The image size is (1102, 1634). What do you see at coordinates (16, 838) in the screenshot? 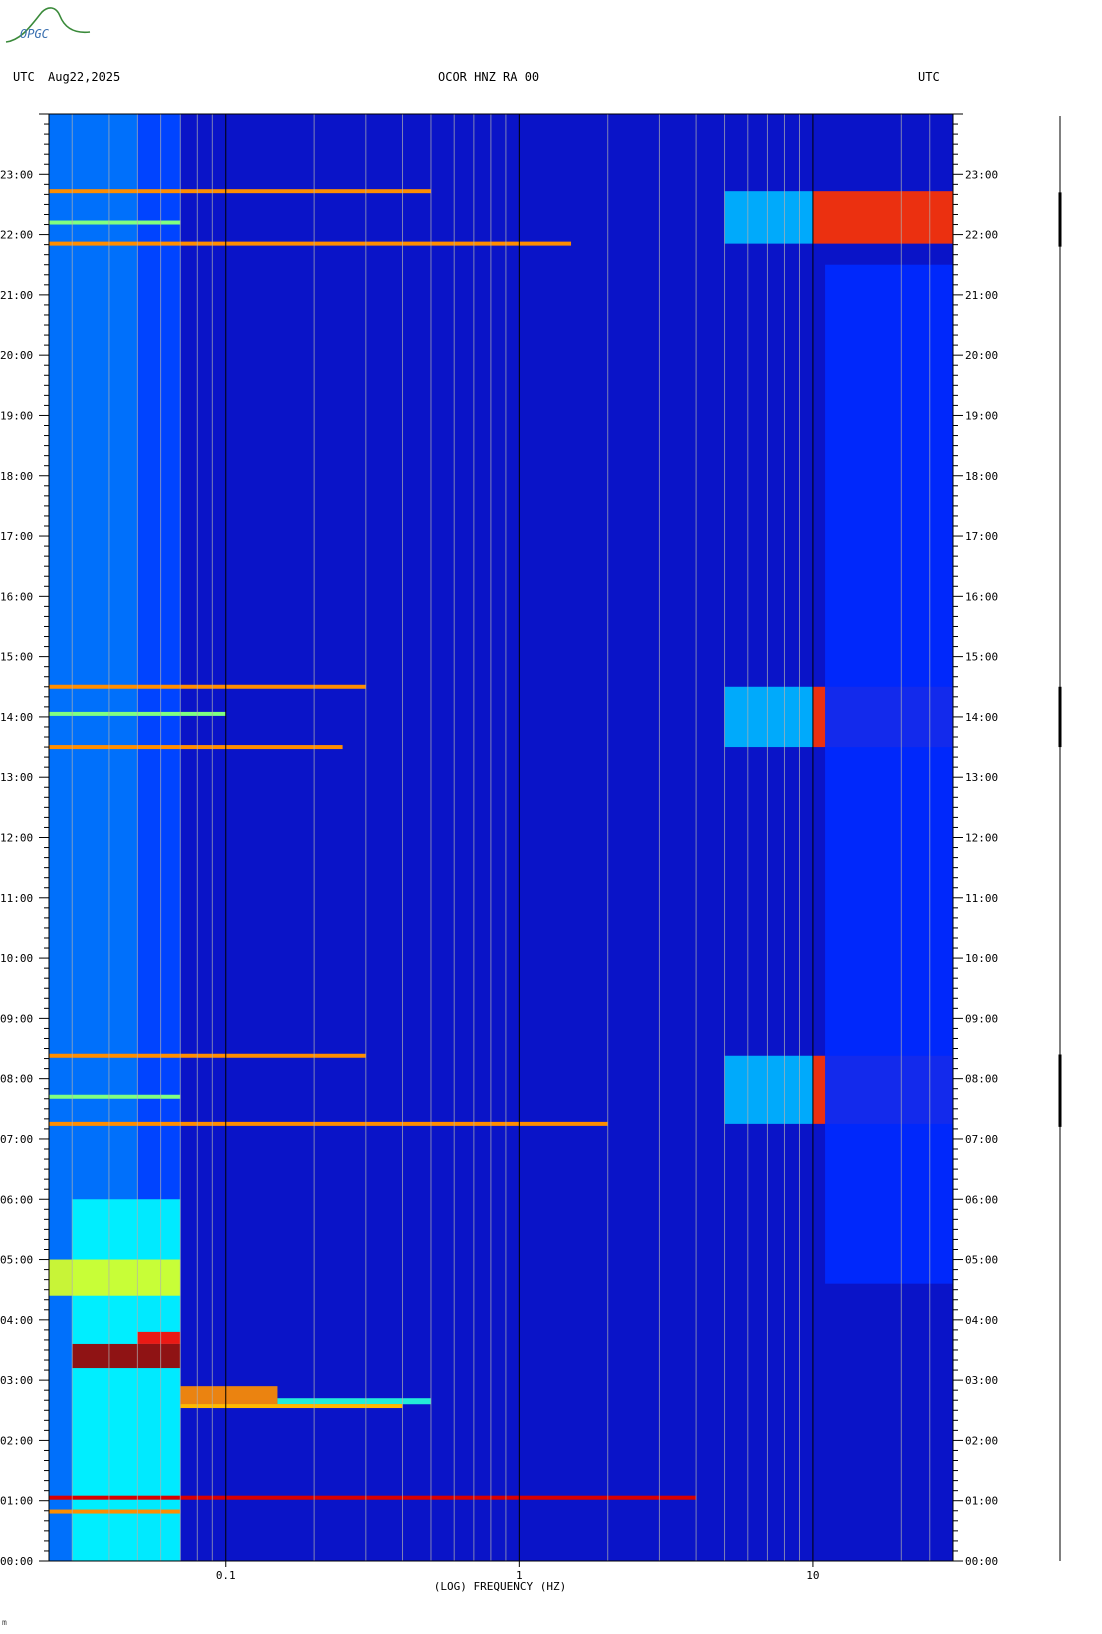
I see `y-tick-label-left-12: 12:00` at bounding box center [16, 838].